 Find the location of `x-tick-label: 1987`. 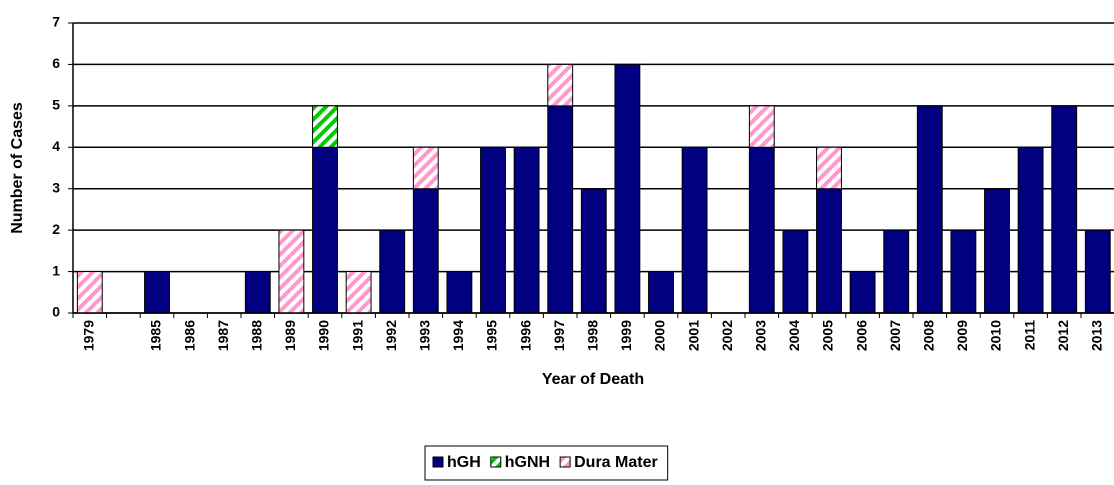

x-tick-label: 1987 is located at coordinates (223, 335).